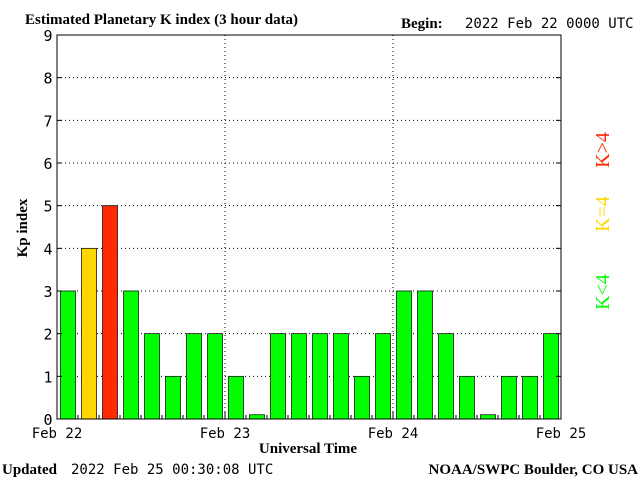  What do you see at coordinates (549, 24) in the screenshot?
I see `begin-value: 2022 Feb 22 0000 UTC` at bounding box center [549, 24].